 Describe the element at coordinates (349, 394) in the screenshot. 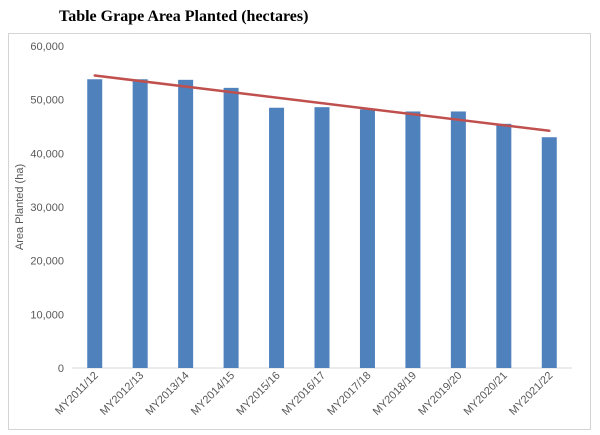

I see `x-tick-label: MY2017/18` at that location.